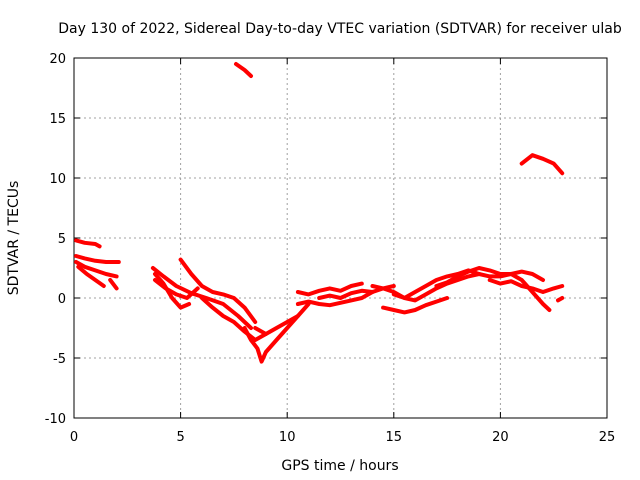  What do you see at coordinates (59, 359) in the screenshot?
I see `y-tick-label: -5` at bounding box center [59, 359].